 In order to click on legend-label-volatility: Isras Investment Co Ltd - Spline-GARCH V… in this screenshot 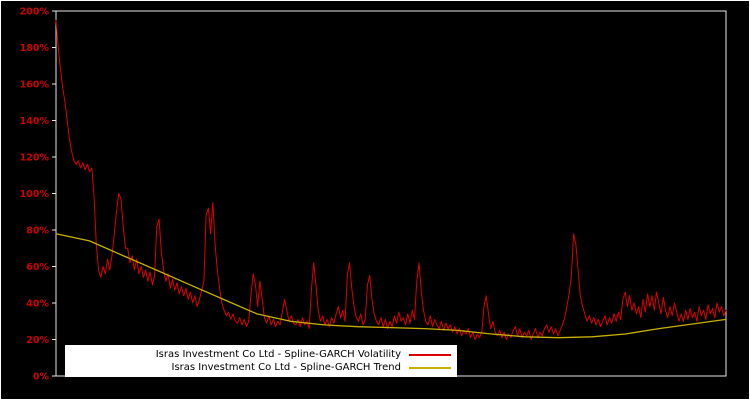, I will do `click(278, 354)`.